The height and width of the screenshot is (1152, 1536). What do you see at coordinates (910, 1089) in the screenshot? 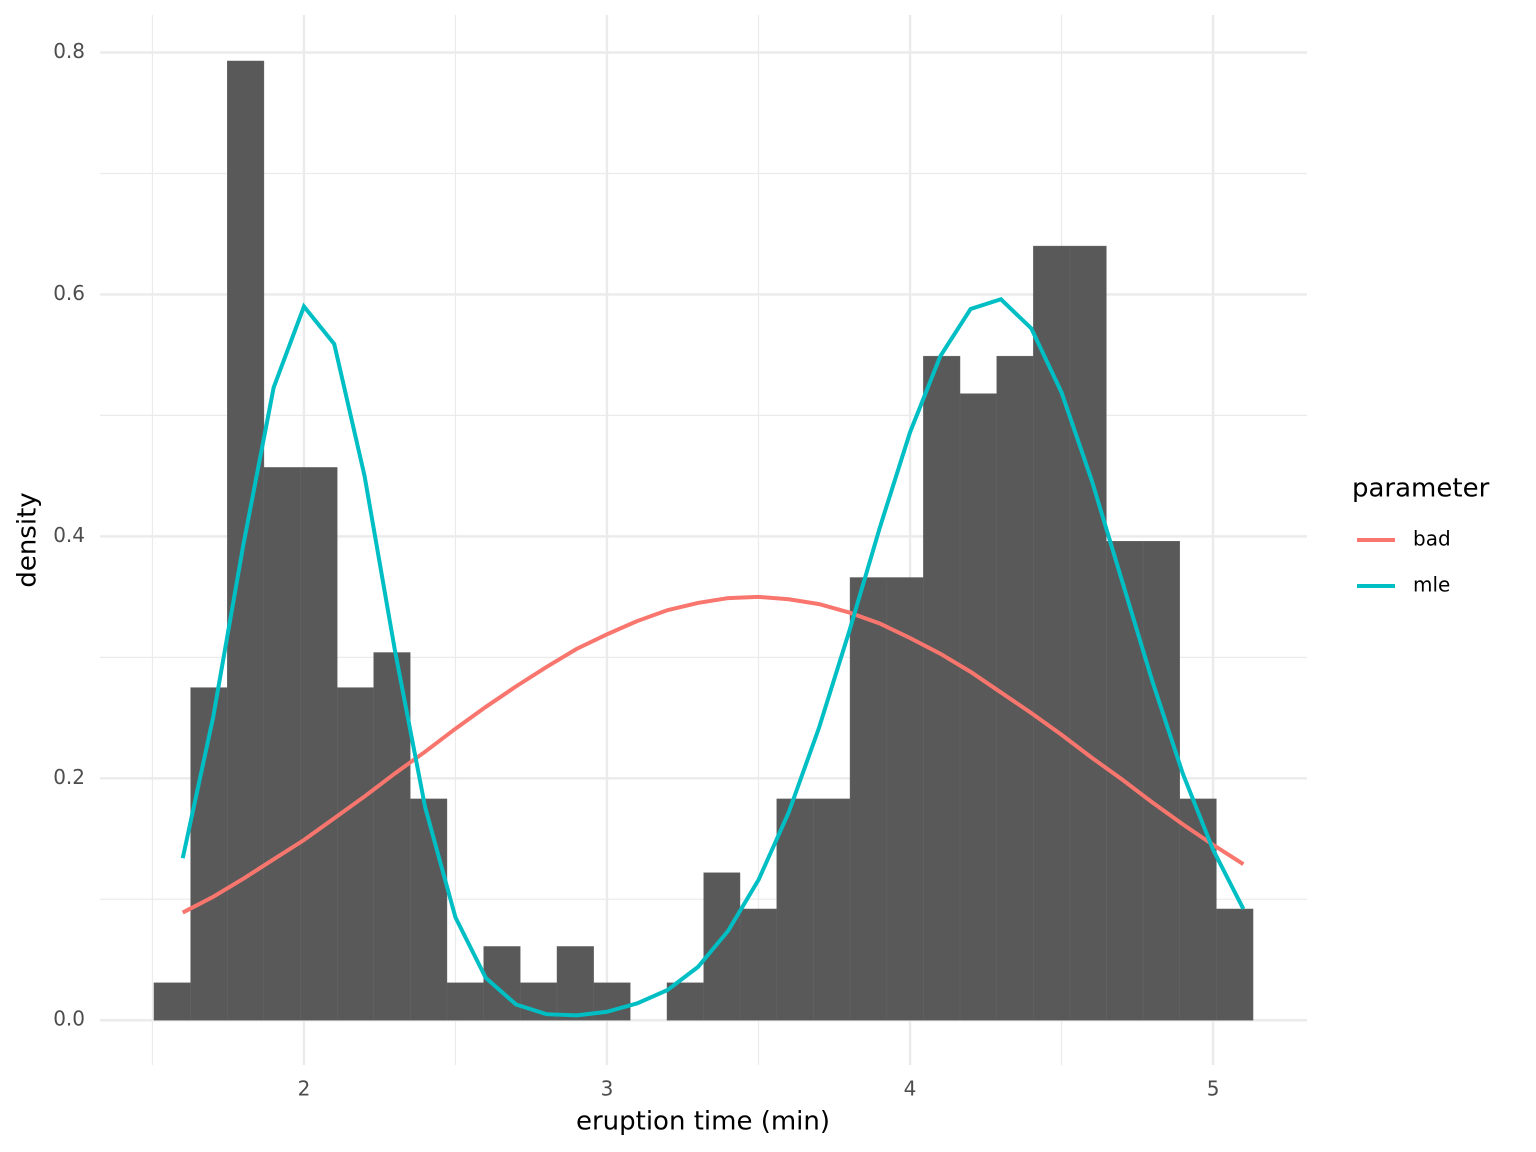
I see `x-tick-label: 4` at bounding box center [910, 1089].